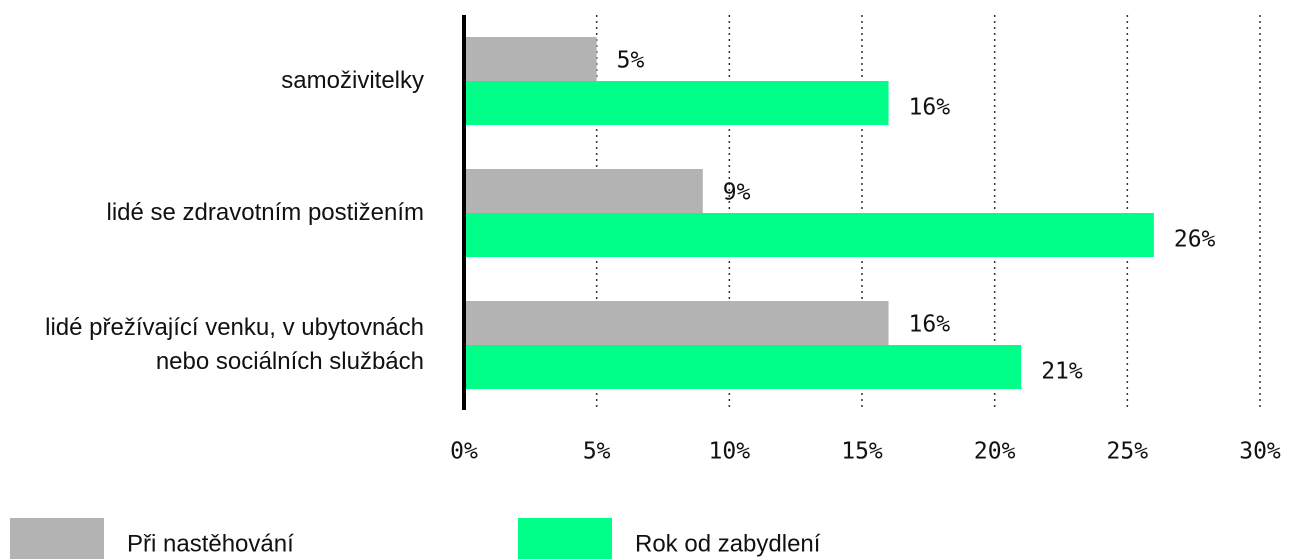 Image resolution: width=1294 pixels, height=559 pixels. Describe the element at coordinates (597, 452) in the screenshot. I see `x-tick-label: 5%` at that location.